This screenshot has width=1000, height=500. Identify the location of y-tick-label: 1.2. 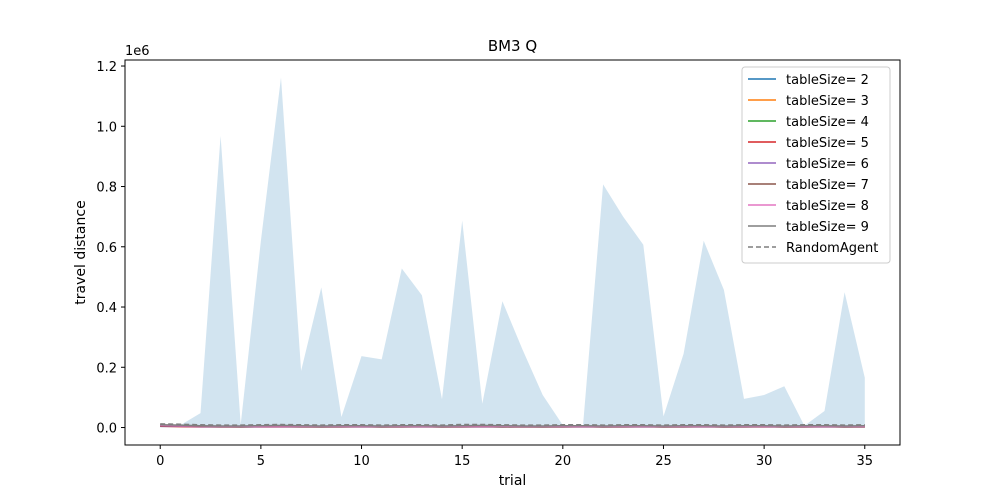
(106, 67).